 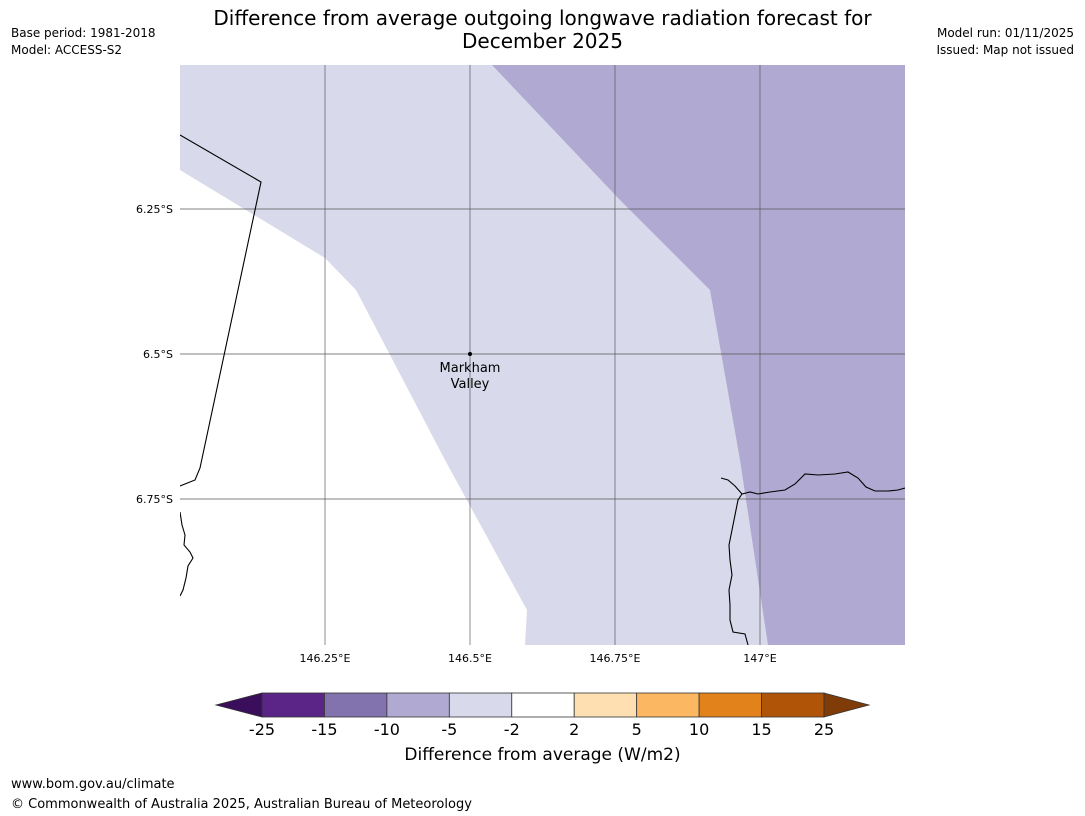 What do you see at coordinates (1005, 50) in the screenshot?
I see `issued-status: Issued: Map not issued` at bounding box center [1005, 50].